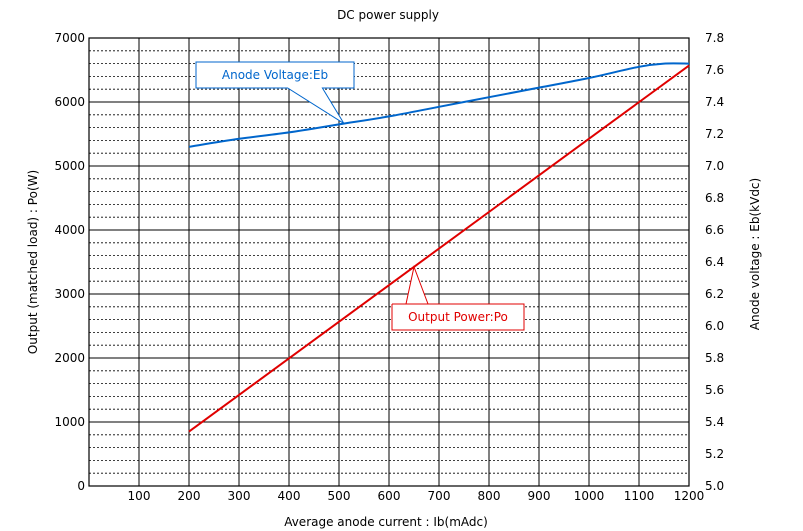  I want to click on x-tick-label: 300, so click(239, 496).